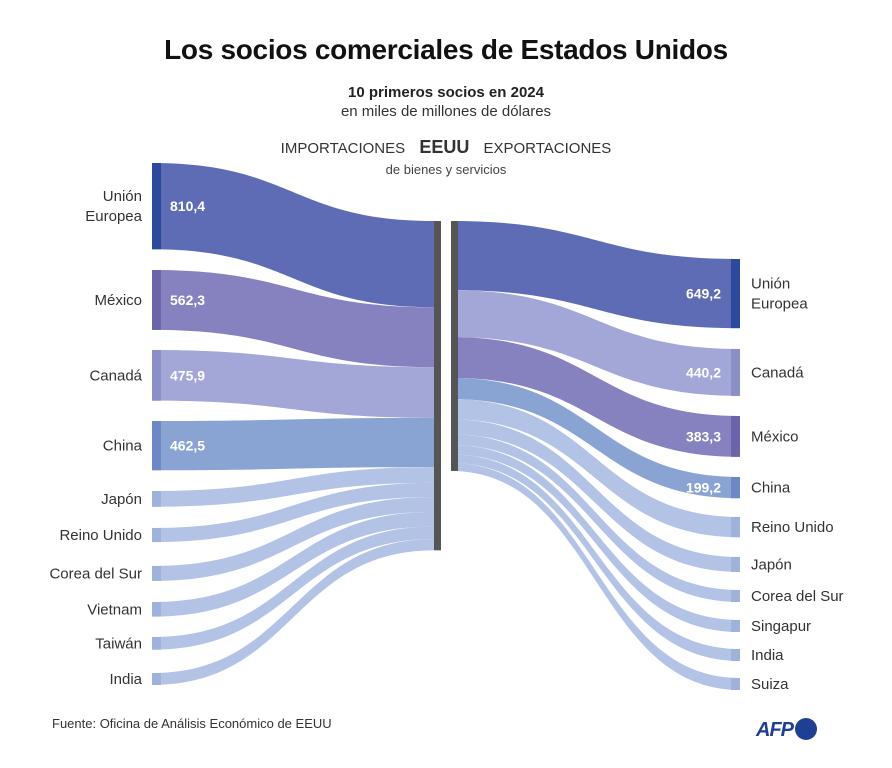  Describe the element at coordinates (775, 730) in the screenshot. I see `afp-logo-text: AFP` at that location.